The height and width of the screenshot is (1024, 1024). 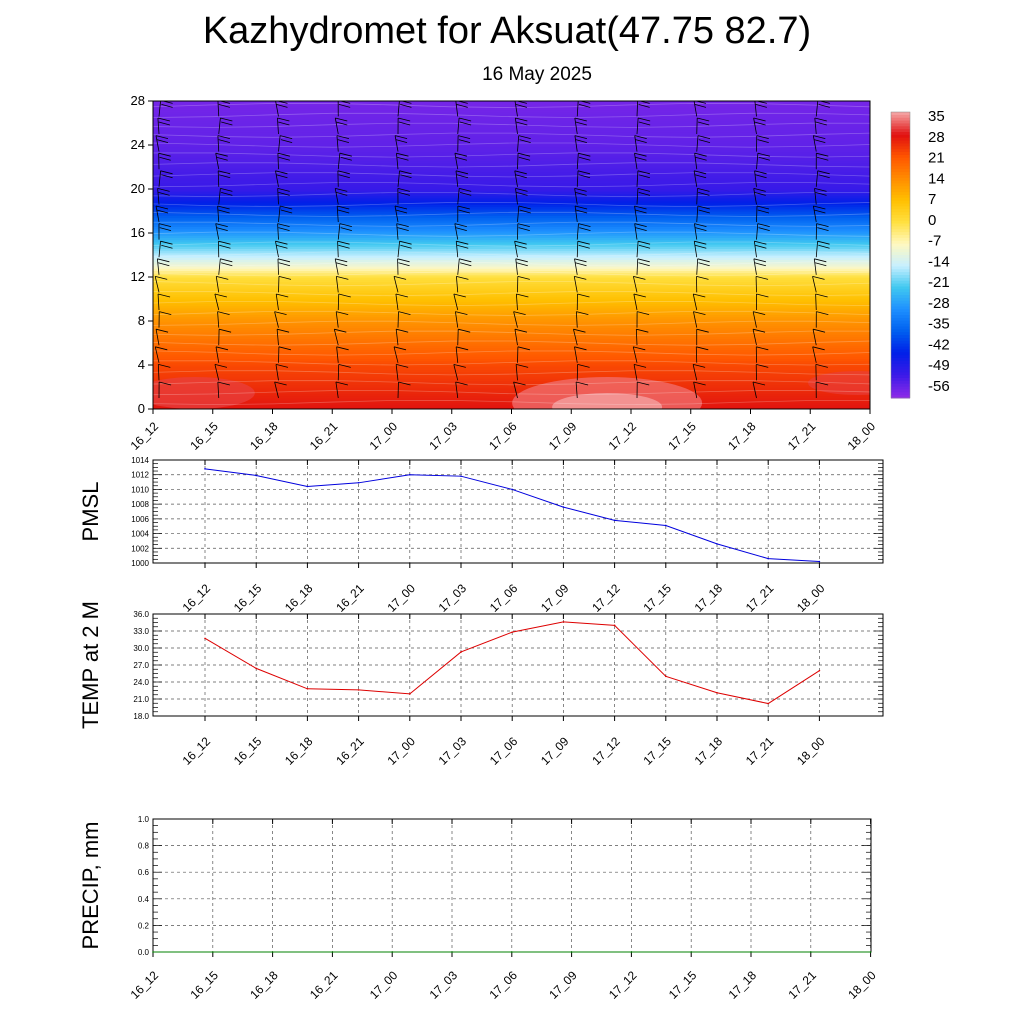 I want to click on temperature-colorbar: 35 28 21 14 7 0 -7 -14 -21 -28 -35 -42 -49 -56, so click(x=920, y=253).